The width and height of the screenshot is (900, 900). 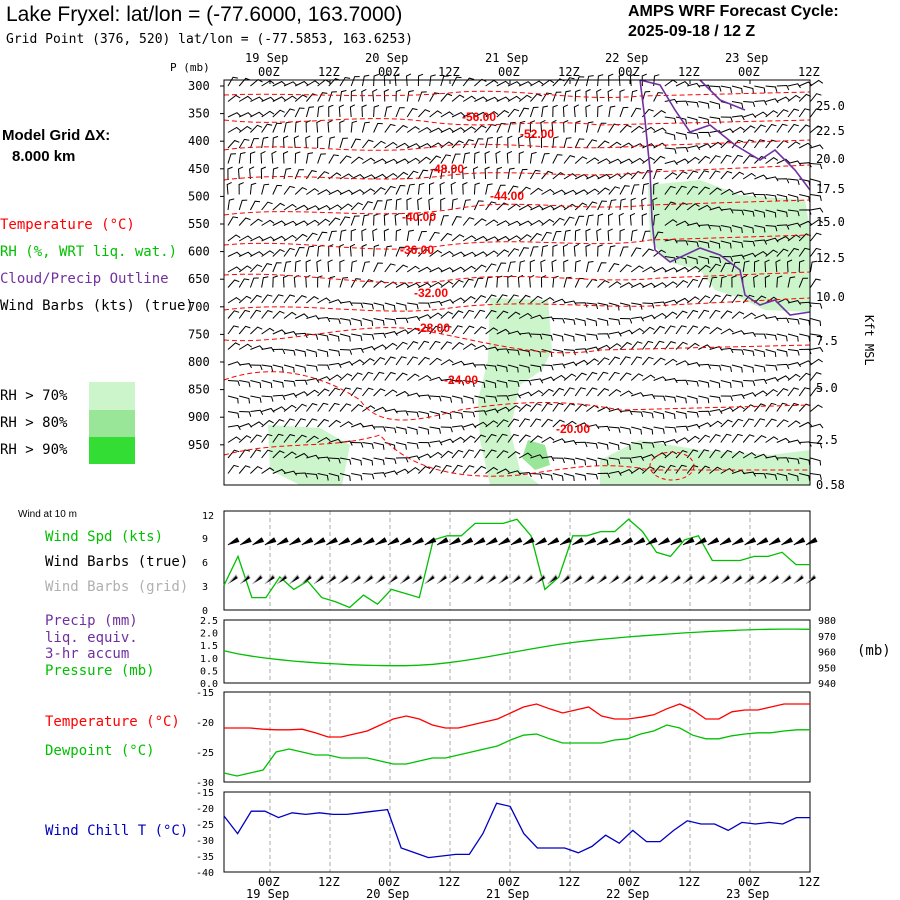 What do you see at coordinates (830, 106) in the screenshot?
I see `height-tick-label: 25.0` at bounding box center [830, 106].